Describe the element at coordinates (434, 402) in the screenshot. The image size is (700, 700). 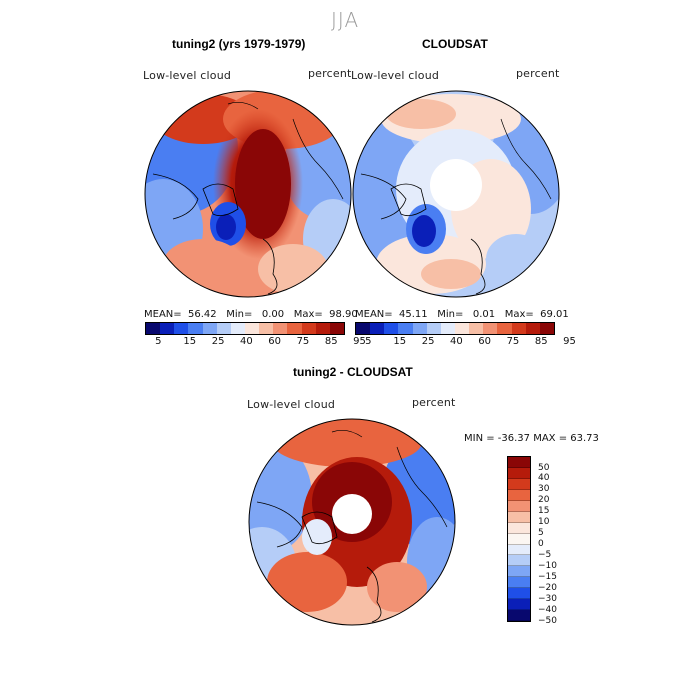
I see `diff-units-label: percent` at that location.